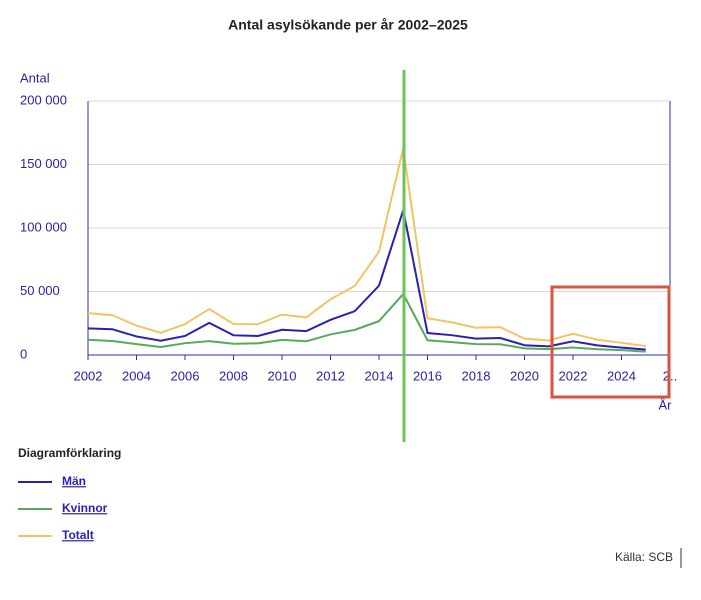  What do you see at coordinates (40, 290) in the screenshot?
I see `y-tick-label: 50 000` at bounding box center [40, 290].